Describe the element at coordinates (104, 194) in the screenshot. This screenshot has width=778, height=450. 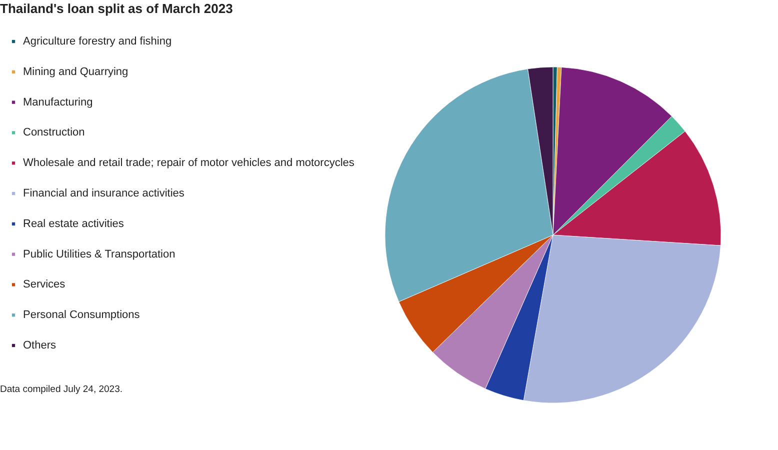
I see `legend-label: Financial and insurance activities` at that location.